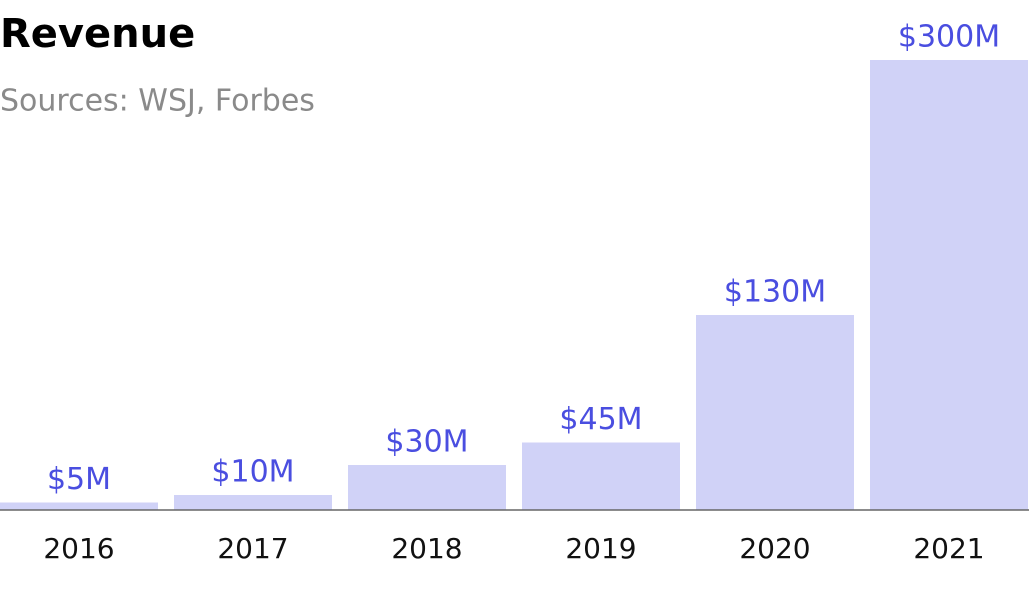  Describe the element at coordinates (775, 292) in the screenshot. I see `value-label: $130M` at that location.